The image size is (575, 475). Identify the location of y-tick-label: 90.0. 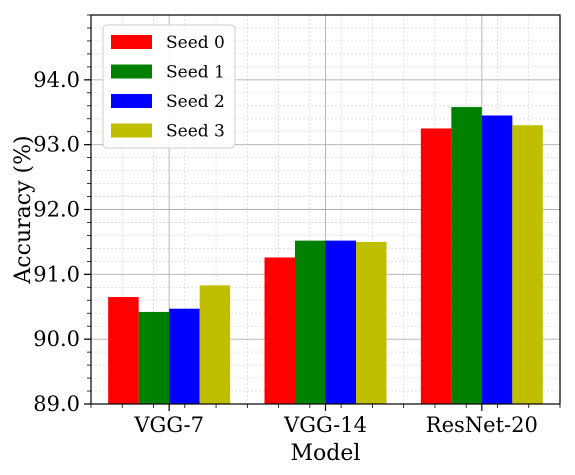
(56, 339).